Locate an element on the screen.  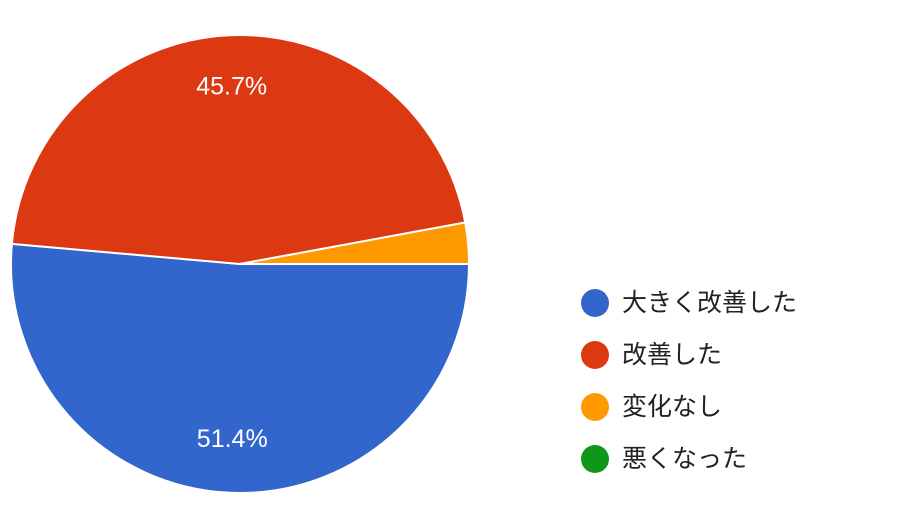
legend: 大きく改善した 改善した 変化なし 悪くなった is located at coordinates (689, 393).